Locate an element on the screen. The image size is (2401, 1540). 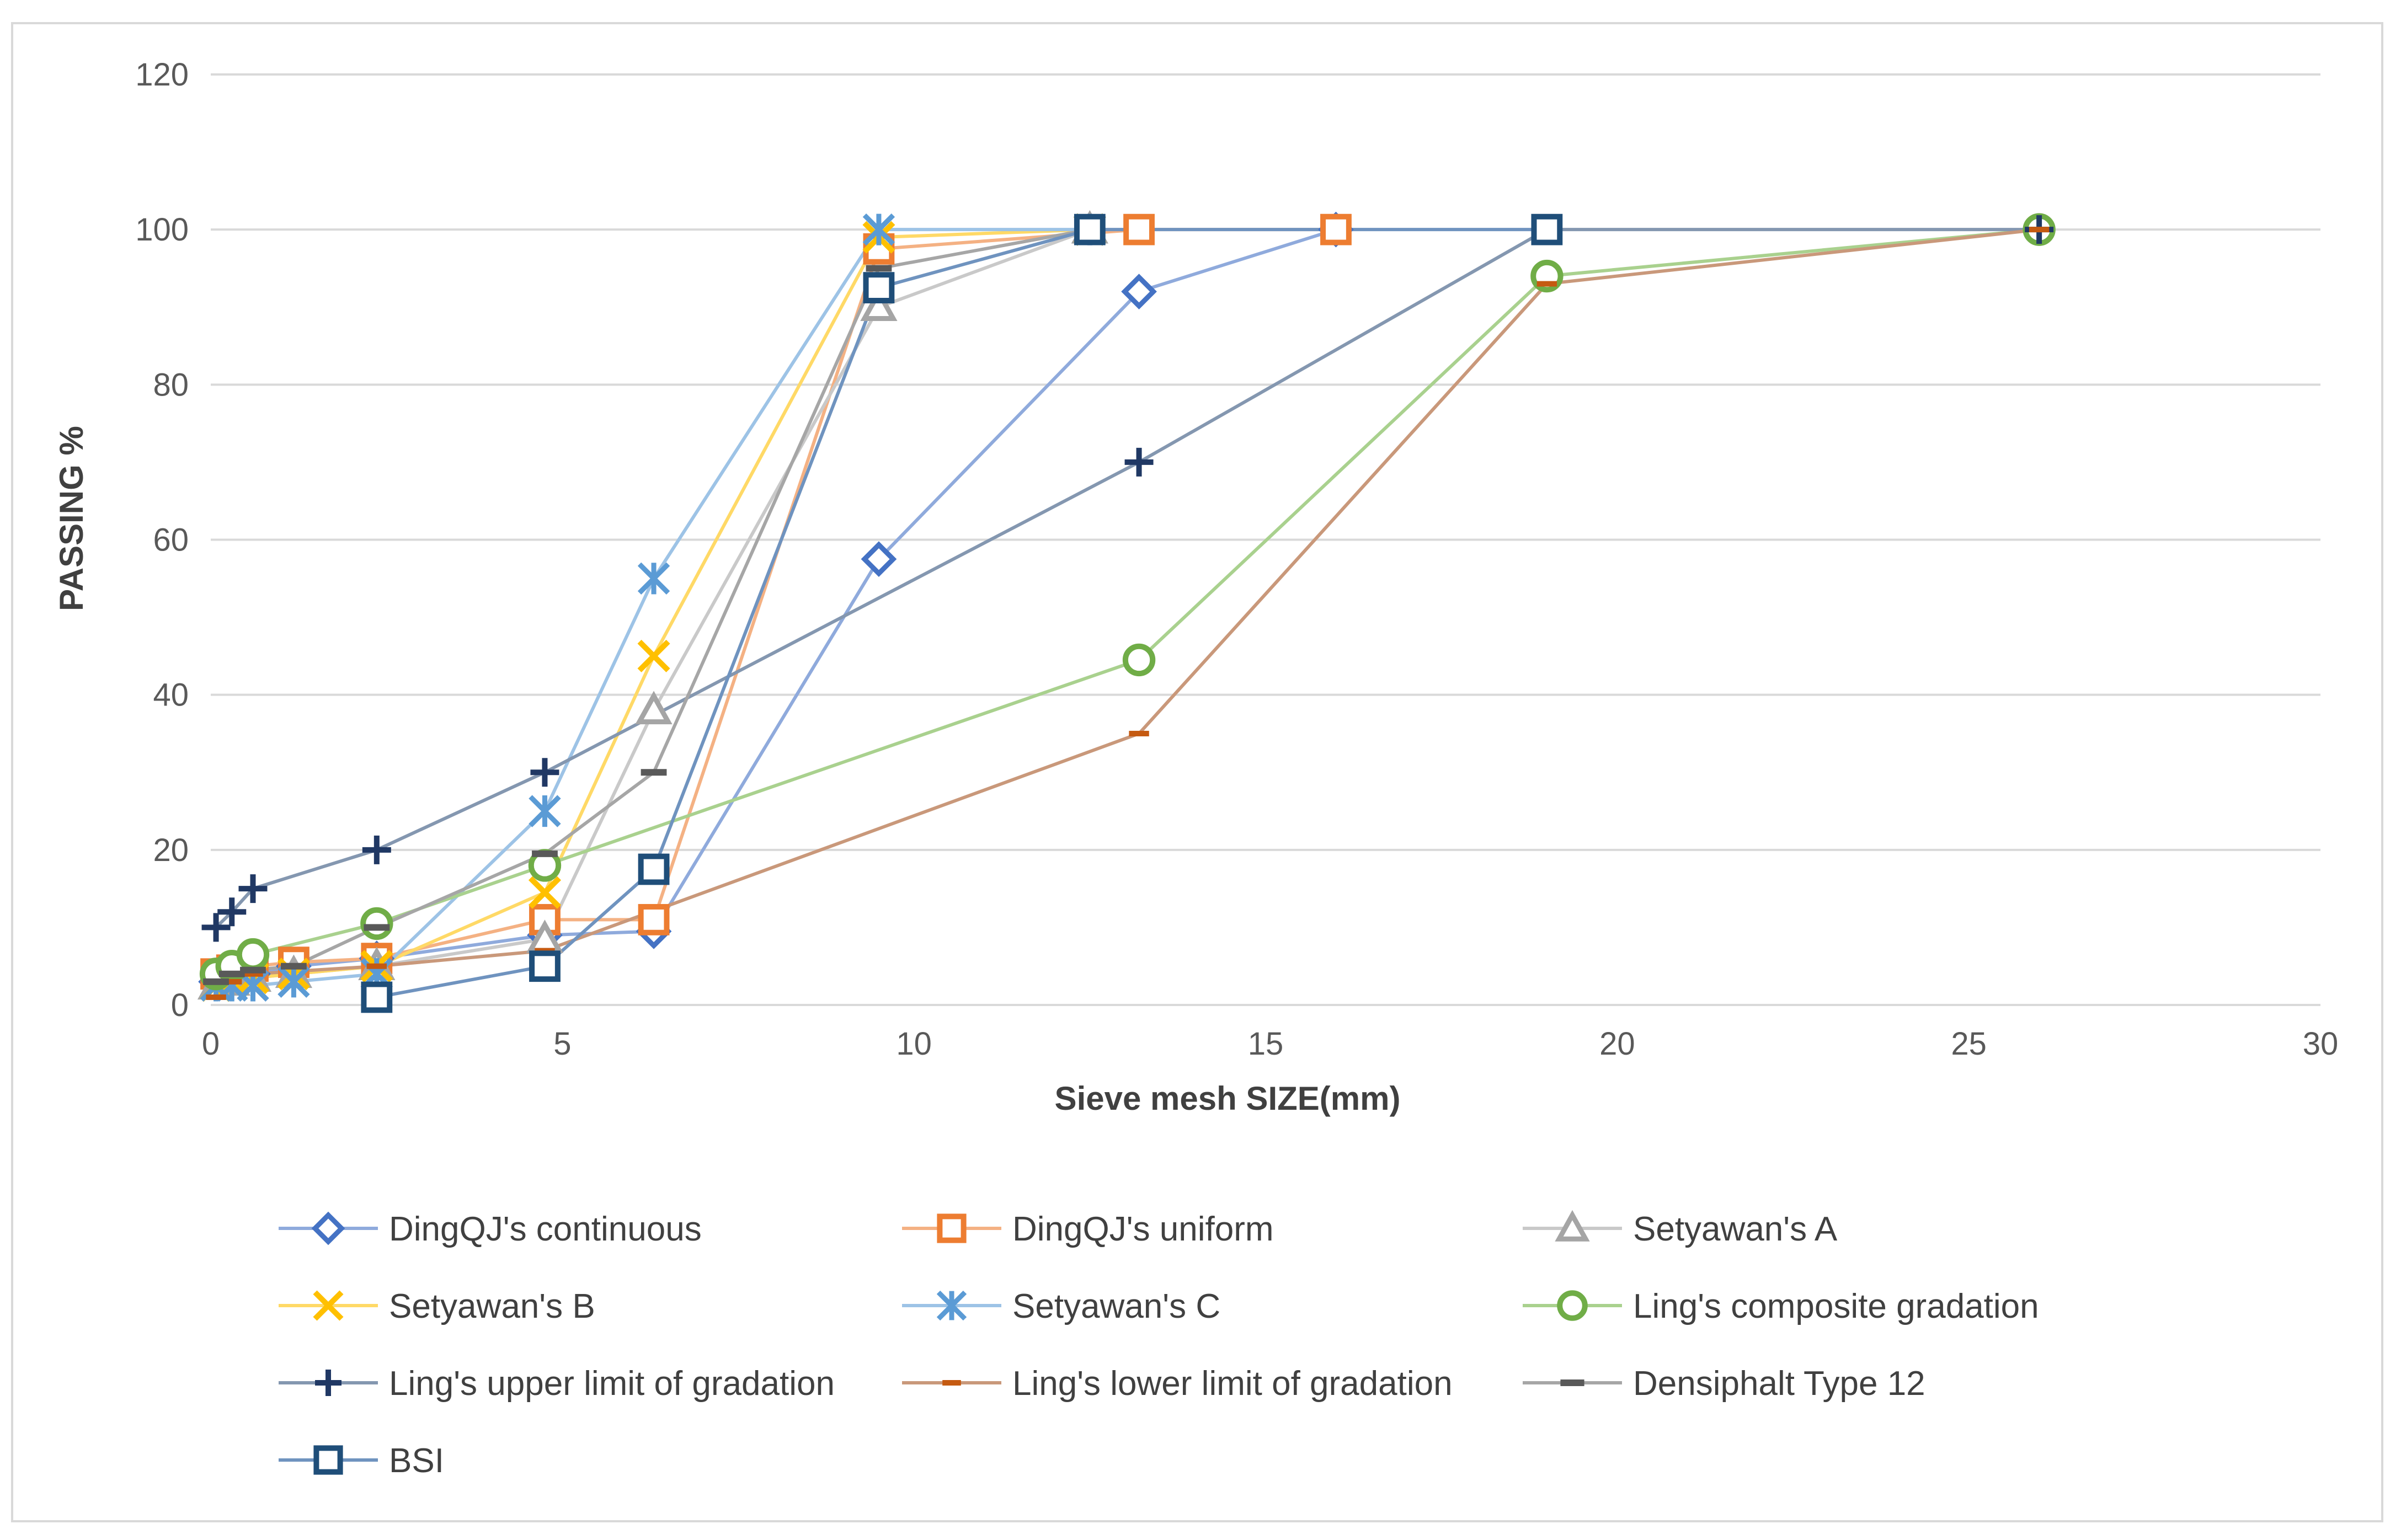
legend-item: Ling's lower limit of gradation is located at coordinates (1177, 1384).